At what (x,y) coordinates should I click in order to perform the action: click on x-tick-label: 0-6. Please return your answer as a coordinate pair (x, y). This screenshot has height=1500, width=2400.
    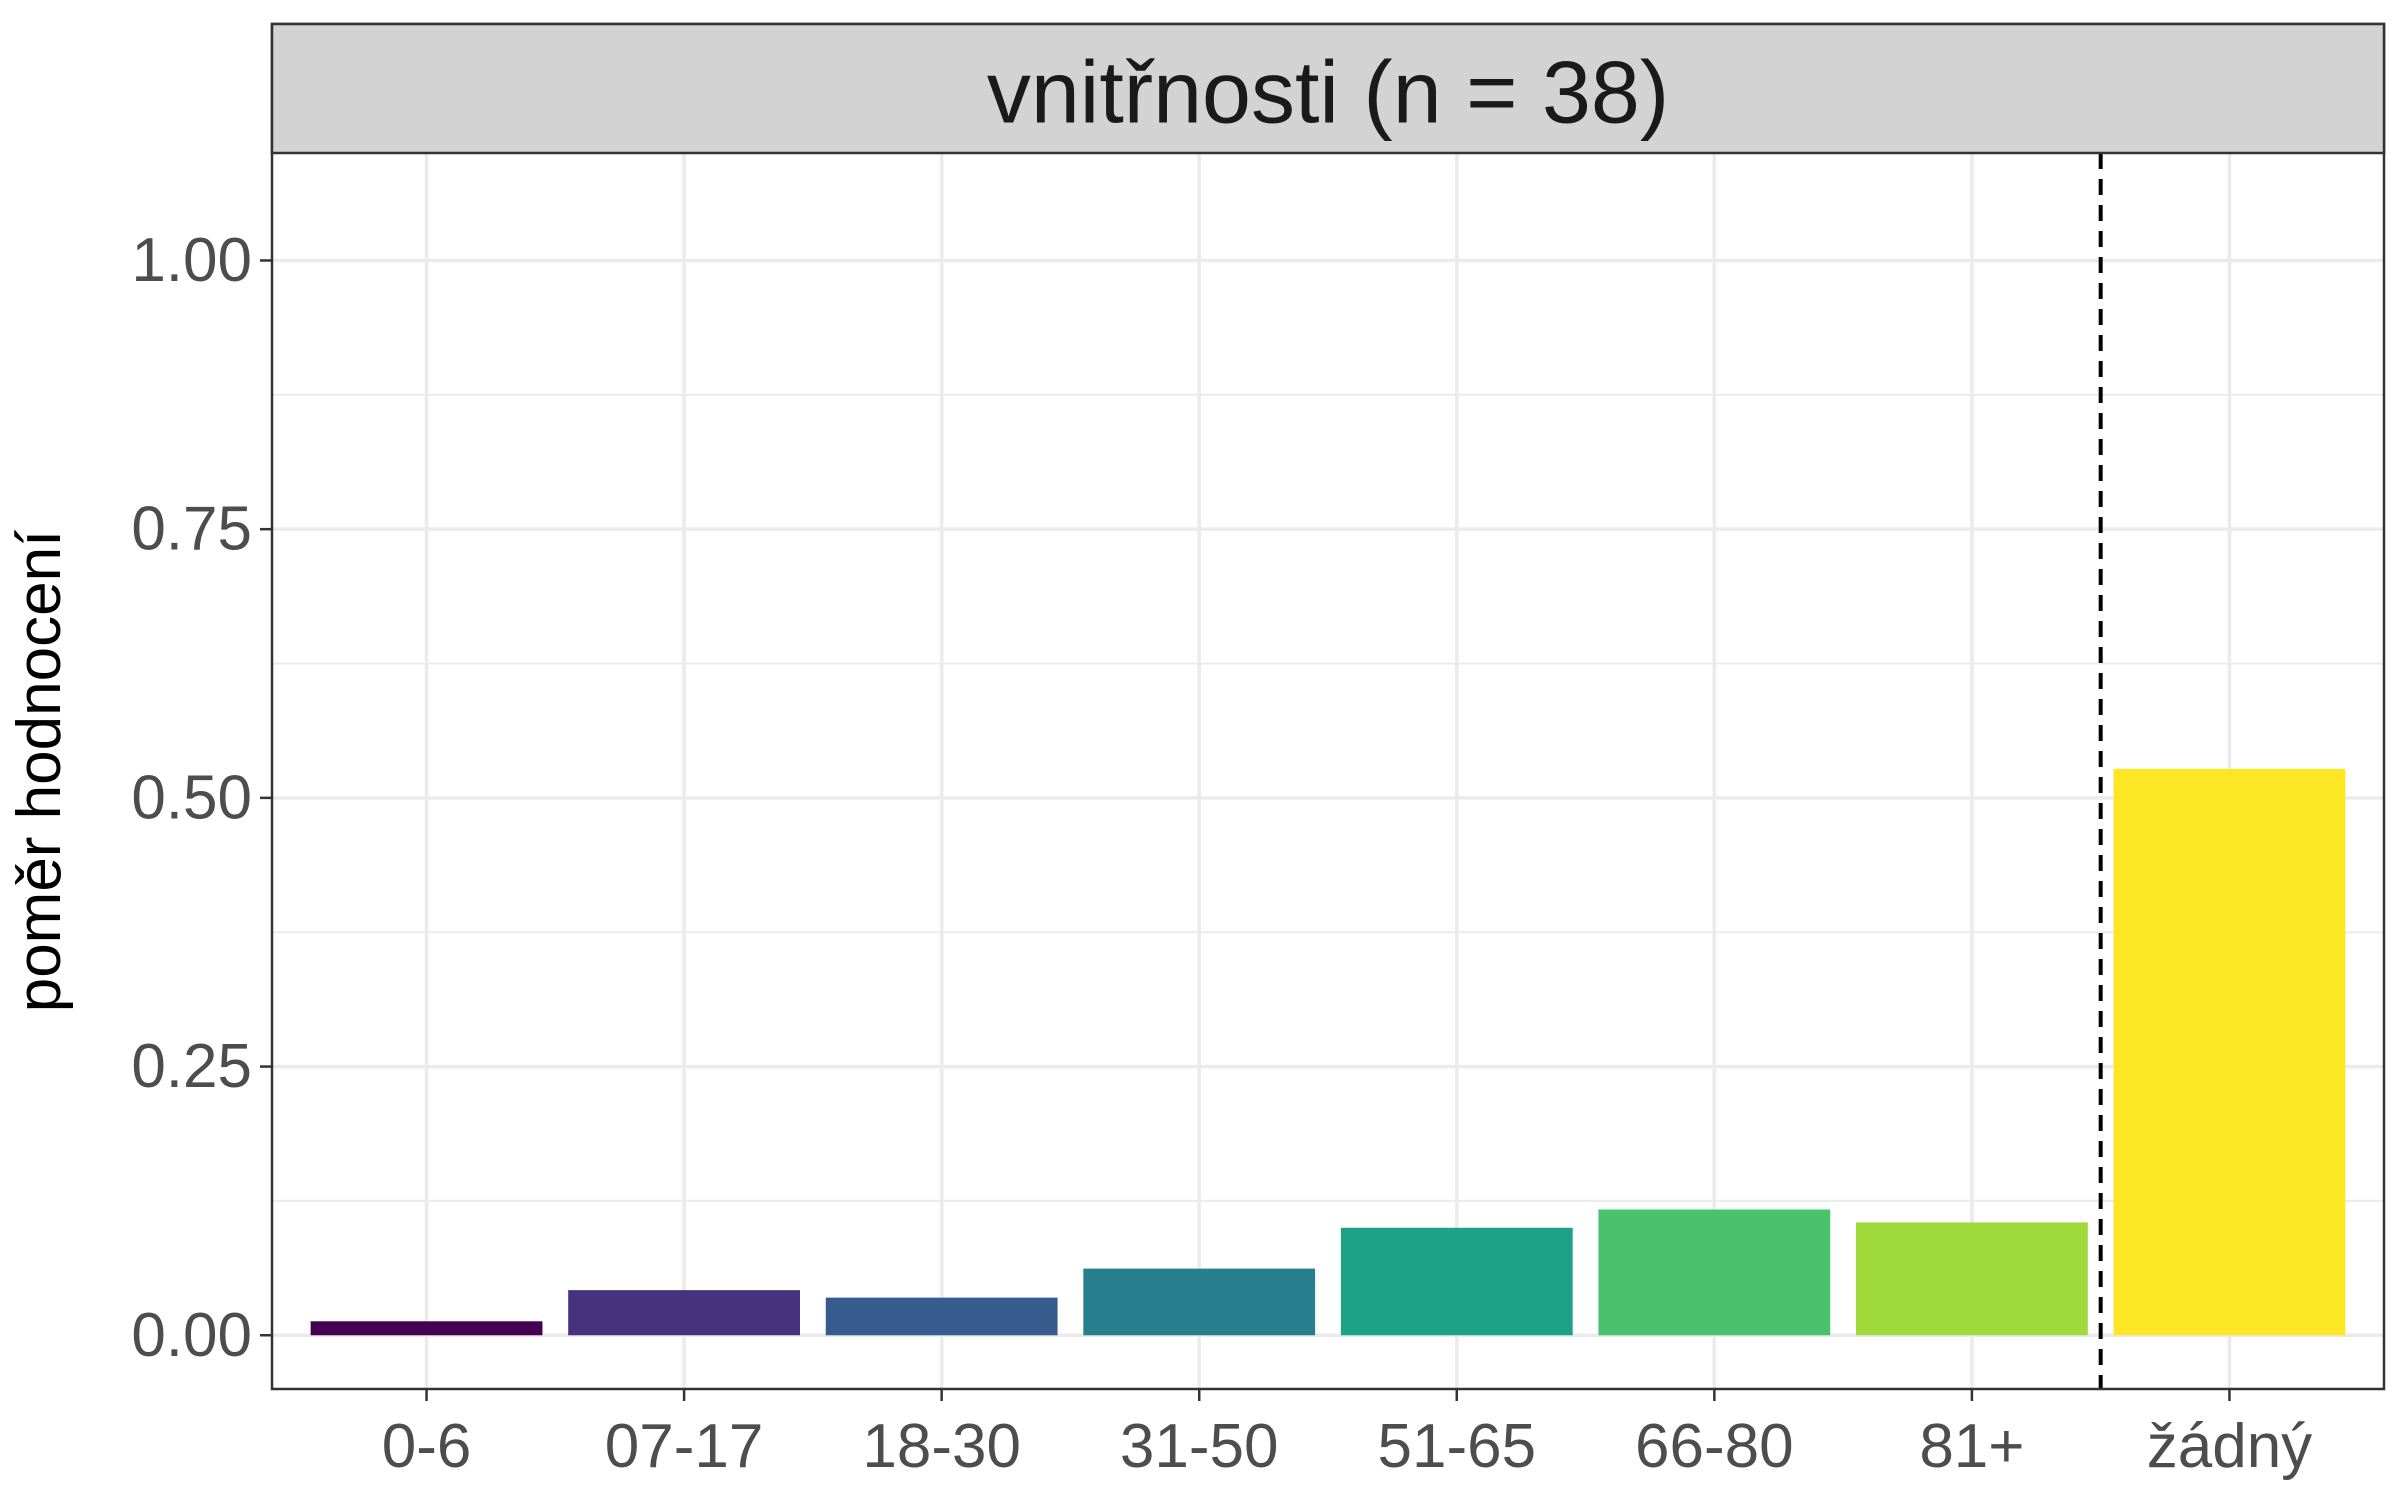
    Looking at the image, I should click on (427, 1446).